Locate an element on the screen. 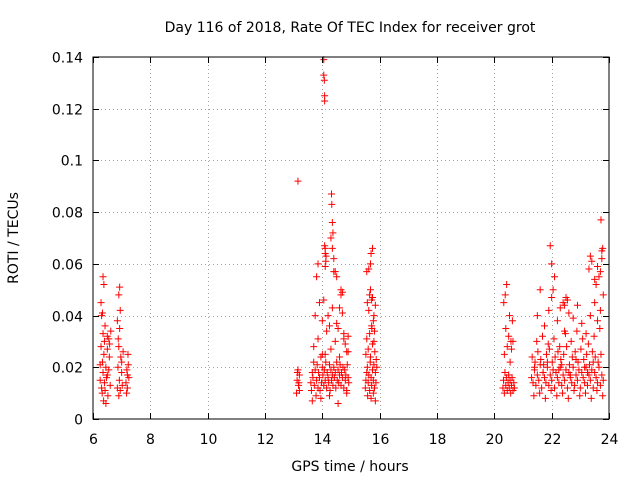 Image resolution: width=640 pixels, height=480 pixels. y-axis-label: ROTI / TECUs is located at coordinates (14, 238).